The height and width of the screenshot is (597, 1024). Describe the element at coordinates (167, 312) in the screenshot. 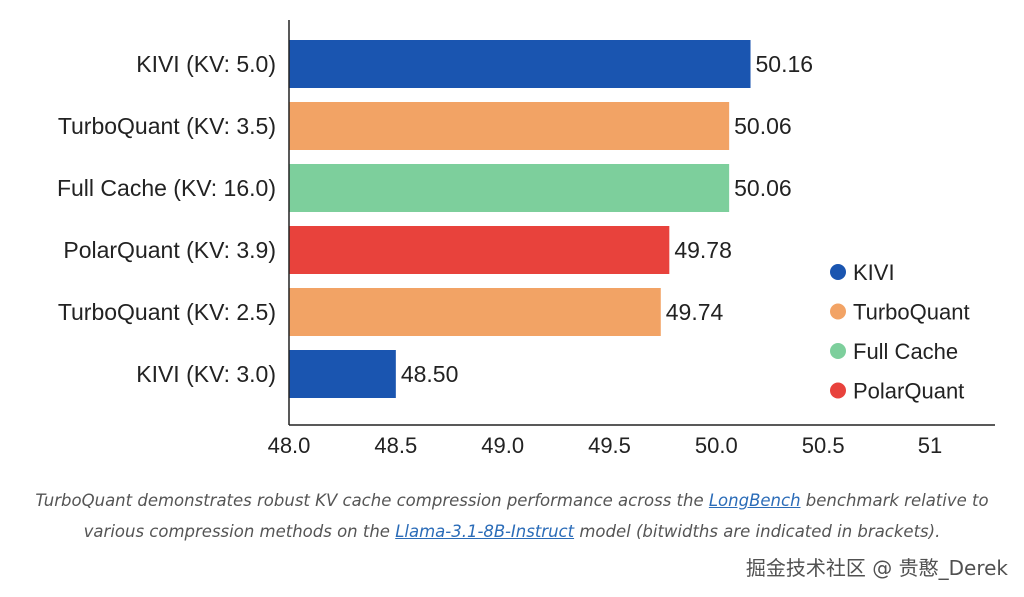

I see `category-label: TurboQuant (KV: 2.5)` at that location.